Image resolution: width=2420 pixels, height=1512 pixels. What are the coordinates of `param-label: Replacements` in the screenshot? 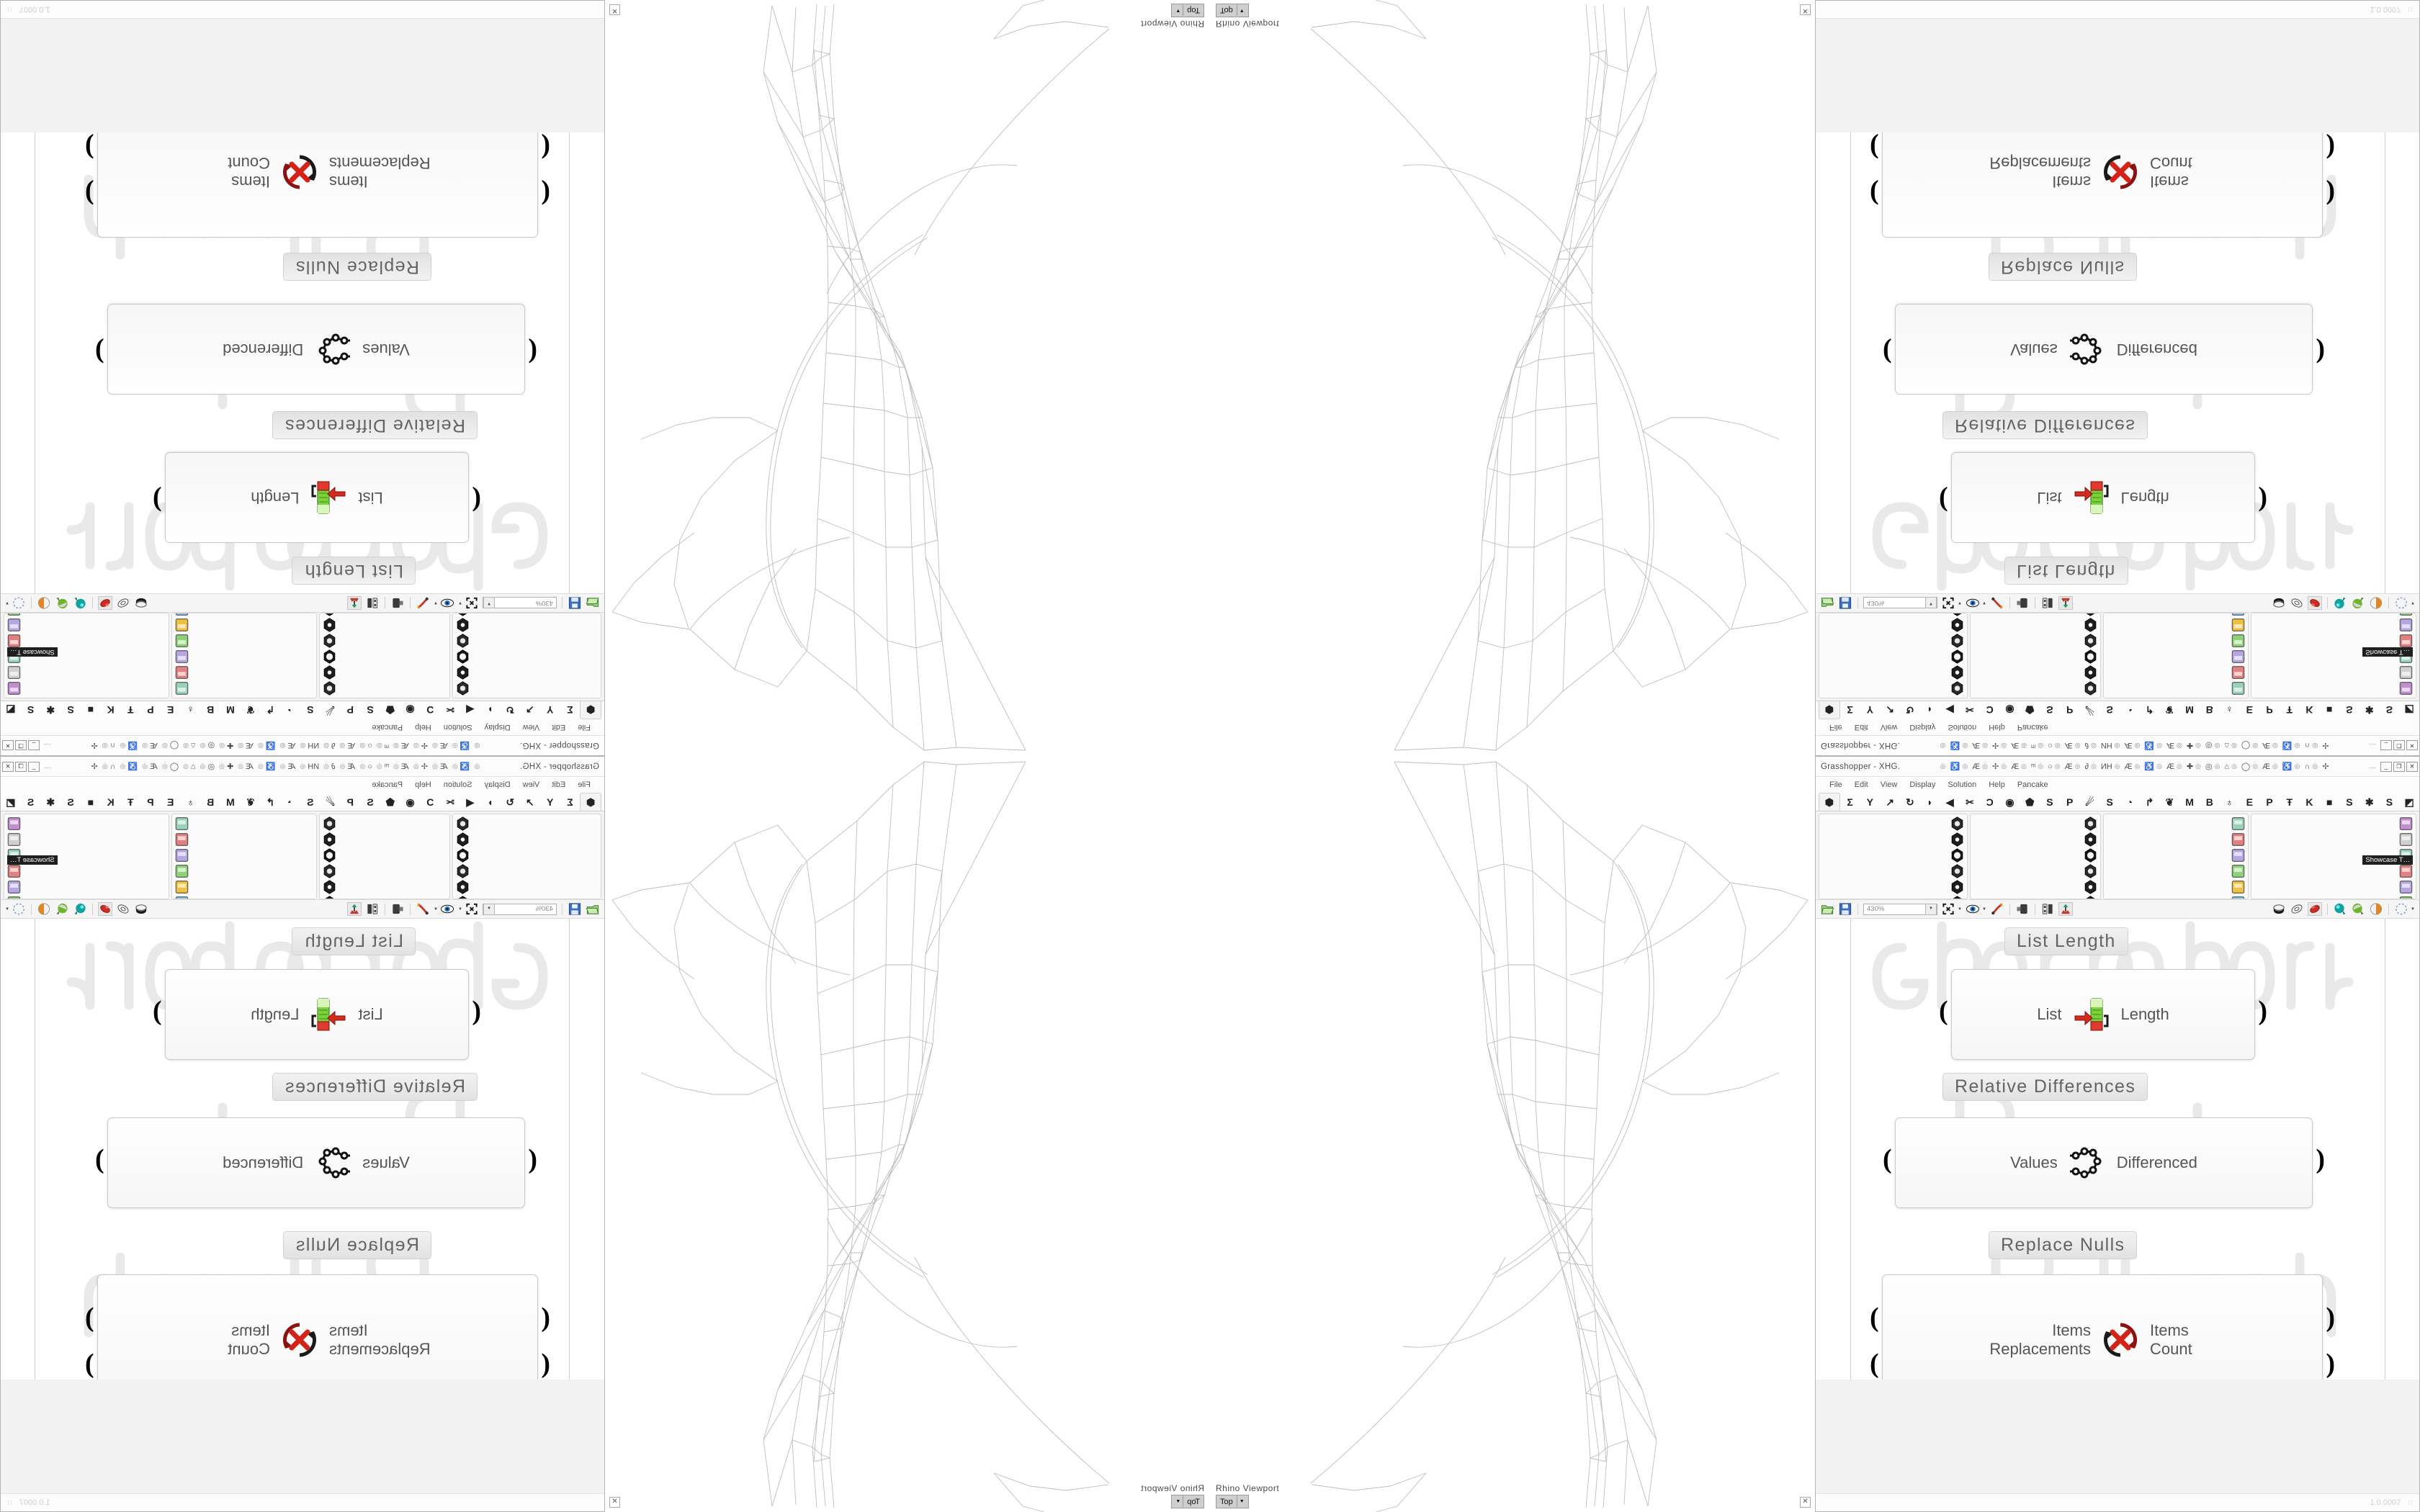 It's located at (380, 1349).